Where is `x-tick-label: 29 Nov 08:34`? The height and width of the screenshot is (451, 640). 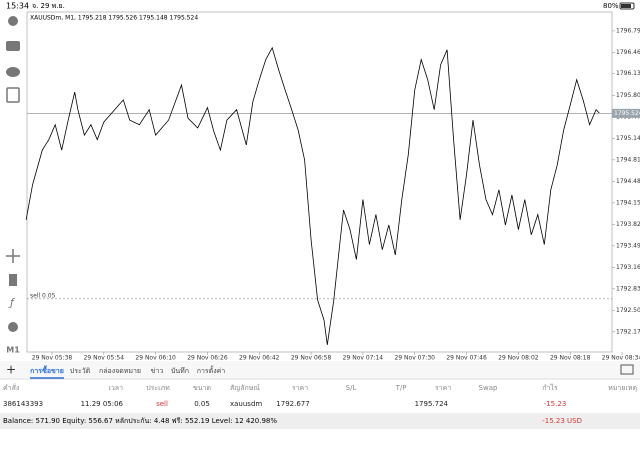 x-tick-label: 29 Nov 08:34 is located at coordinates (621, 358).